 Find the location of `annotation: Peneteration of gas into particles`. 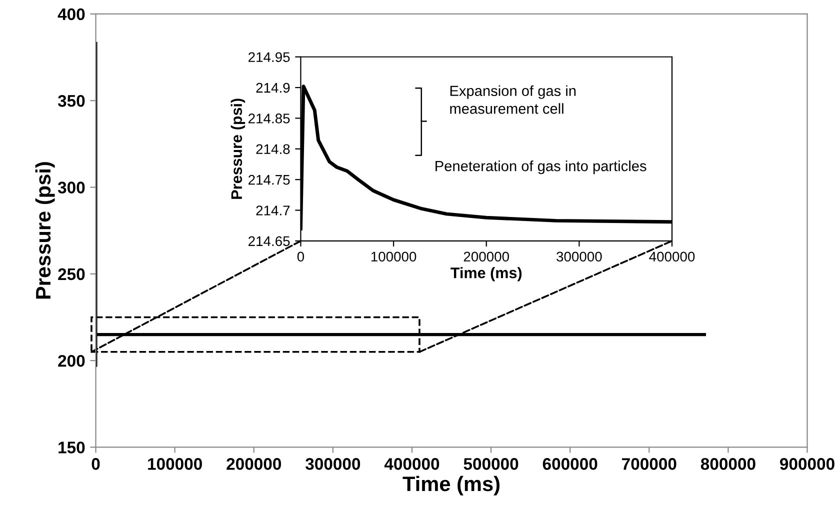

annotation: Peneteration of gas into particles is located at coordinates (541, 167).